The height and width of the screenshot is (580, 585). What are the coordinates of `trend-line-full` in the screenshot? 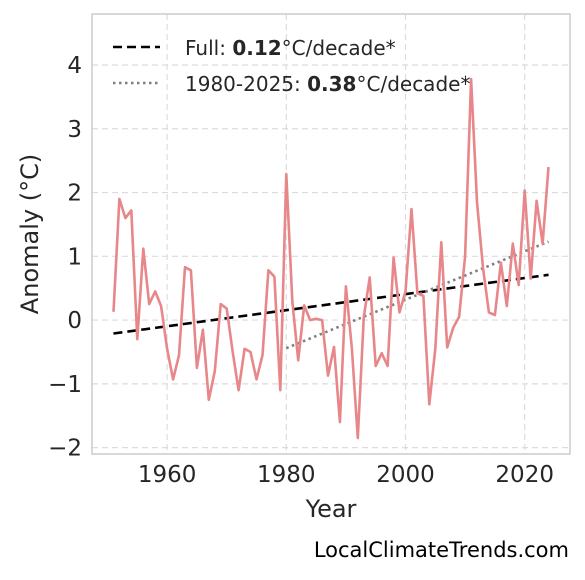 It's located at (331, 304).